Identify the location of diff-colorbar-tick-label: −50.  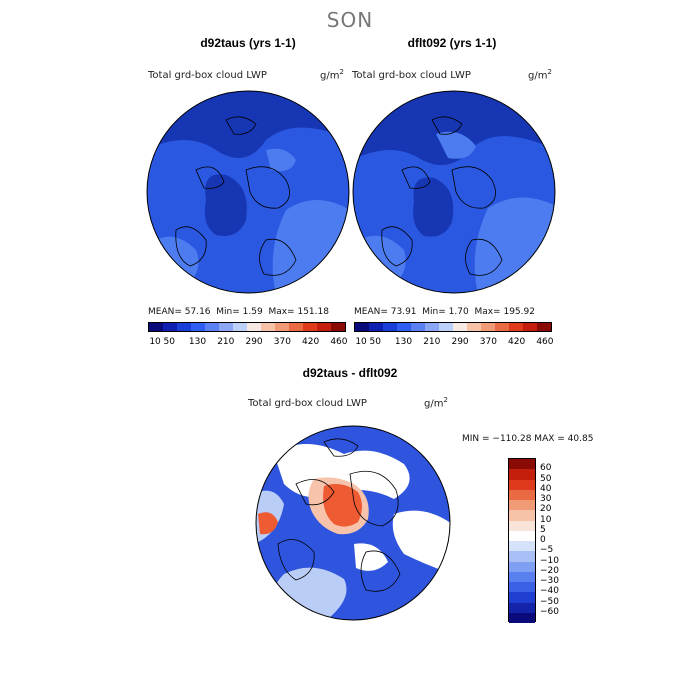
(549, 601).